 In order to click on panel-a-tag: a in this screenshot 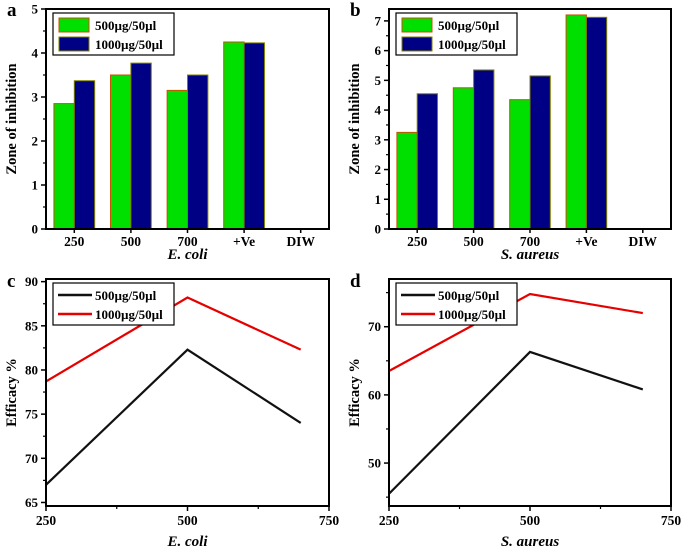, I will do `click(12, 10)`.